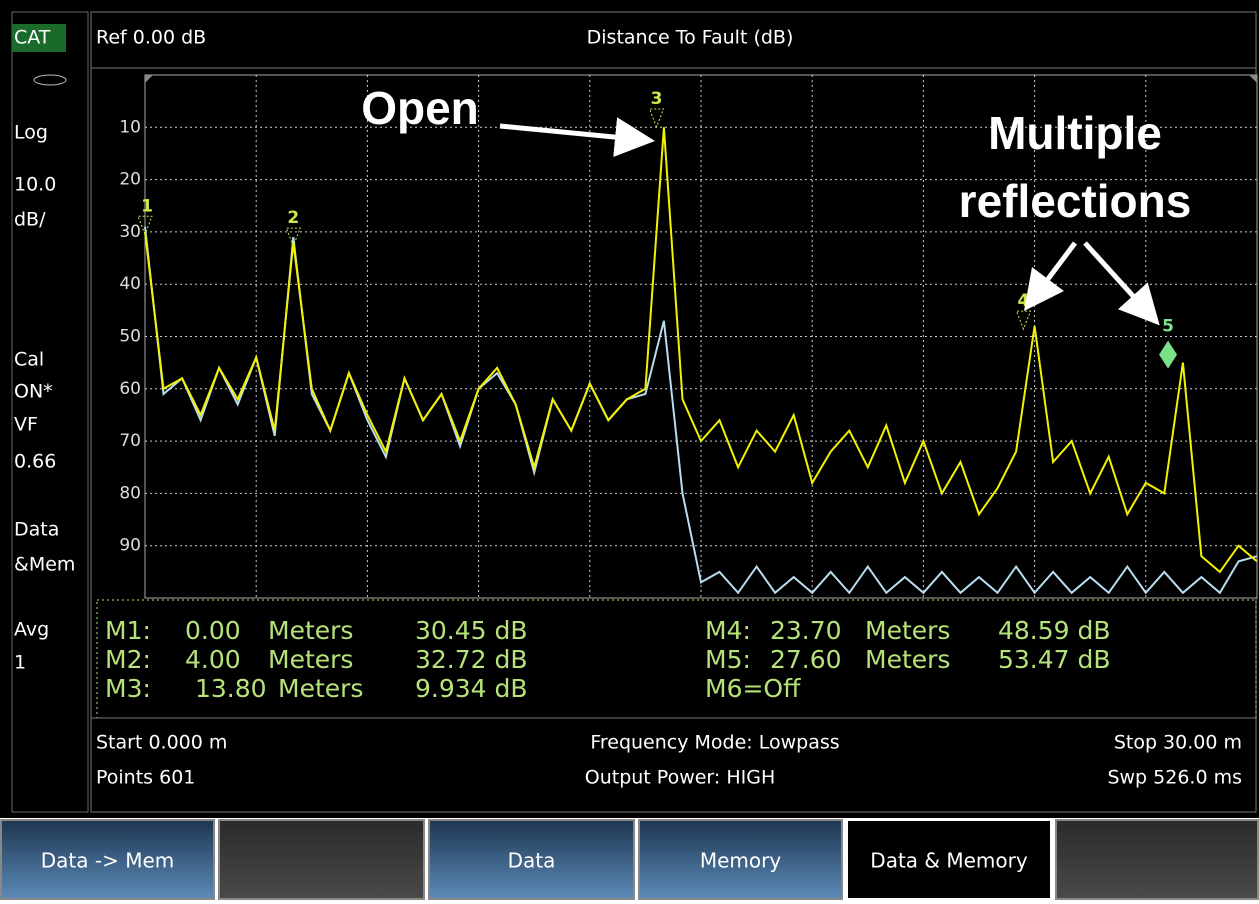 This screenshot has height=904, width=1259. I want to click on sweep: Swp 526.0 ms, so click(1174, 778).